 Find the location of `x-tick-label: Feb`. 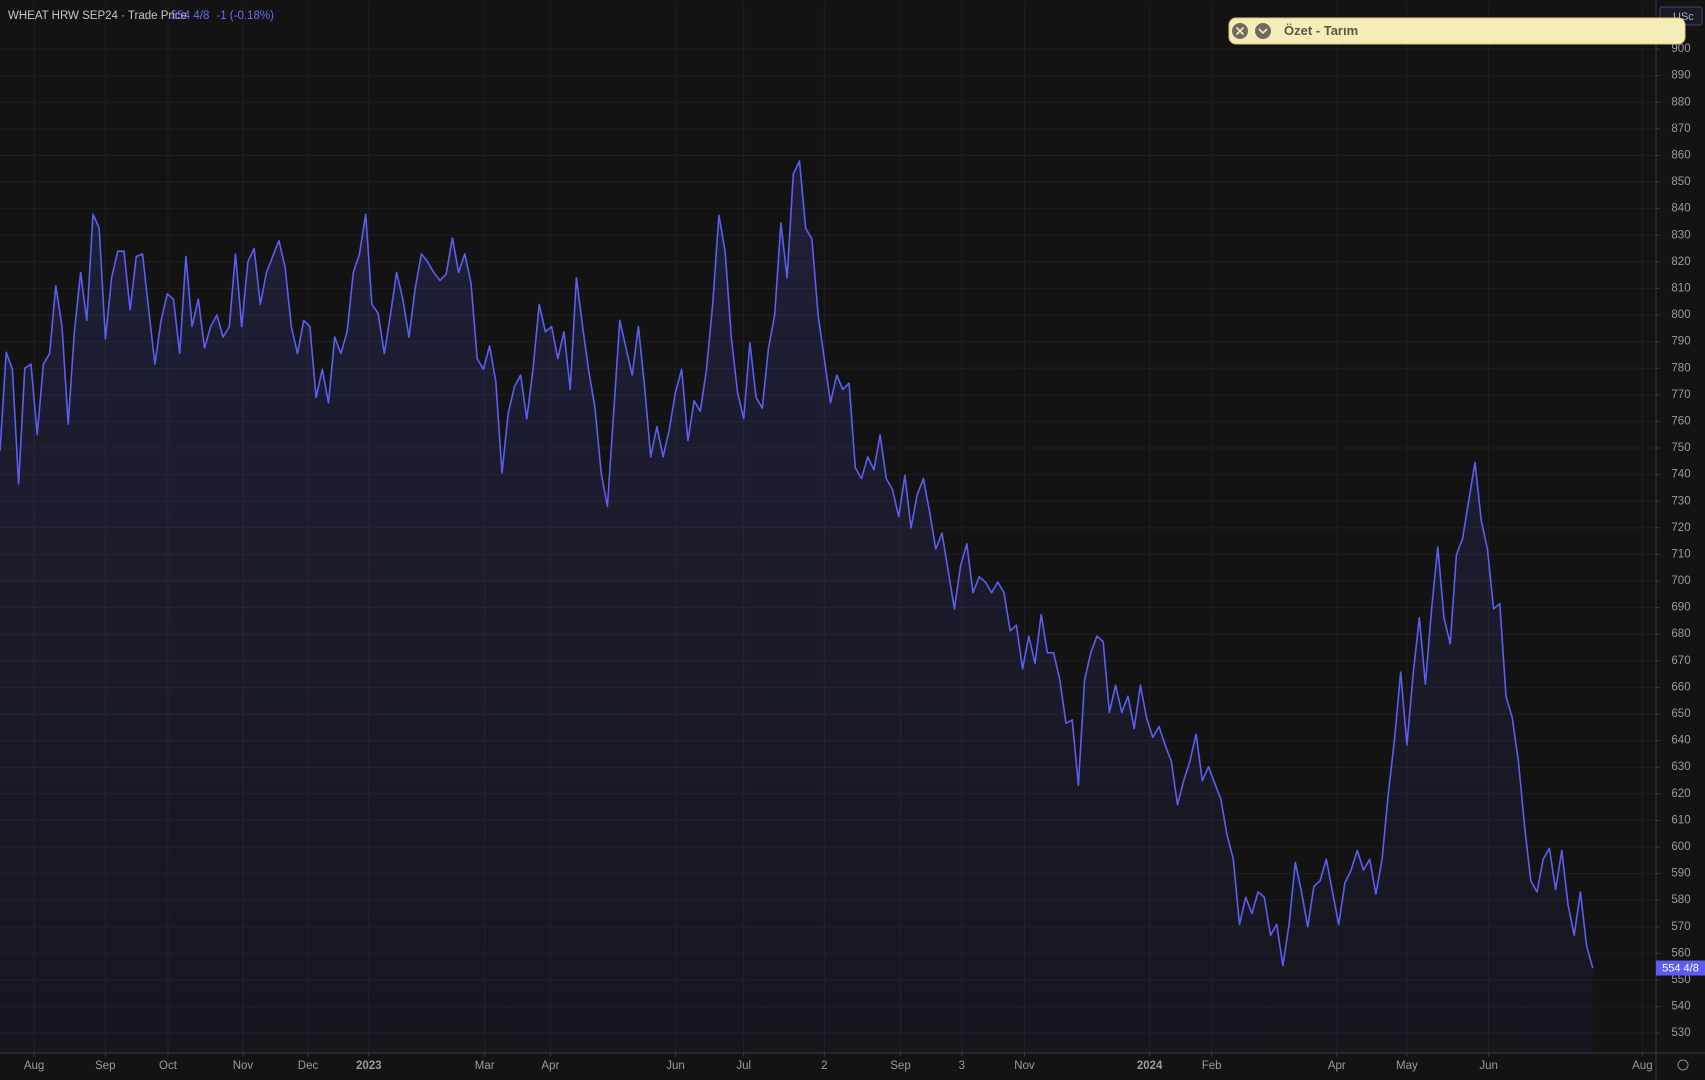

x-tick-label: Feb is located at coordinates (1212, 1066).